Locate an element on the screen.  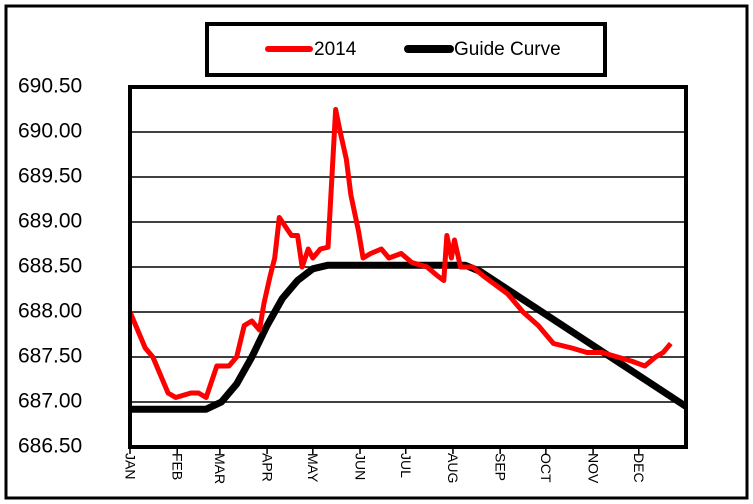
legend-label: Guide Curve is located at coordinates (507, 49).